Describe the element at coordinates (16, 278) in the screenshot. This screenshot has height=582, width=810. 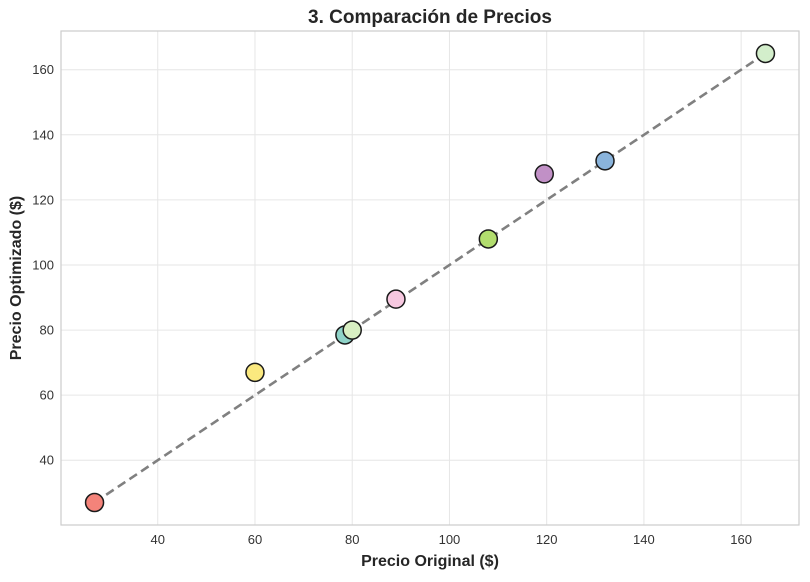
I see `y-axis-label: Precio Optimizado ($)` at that location.